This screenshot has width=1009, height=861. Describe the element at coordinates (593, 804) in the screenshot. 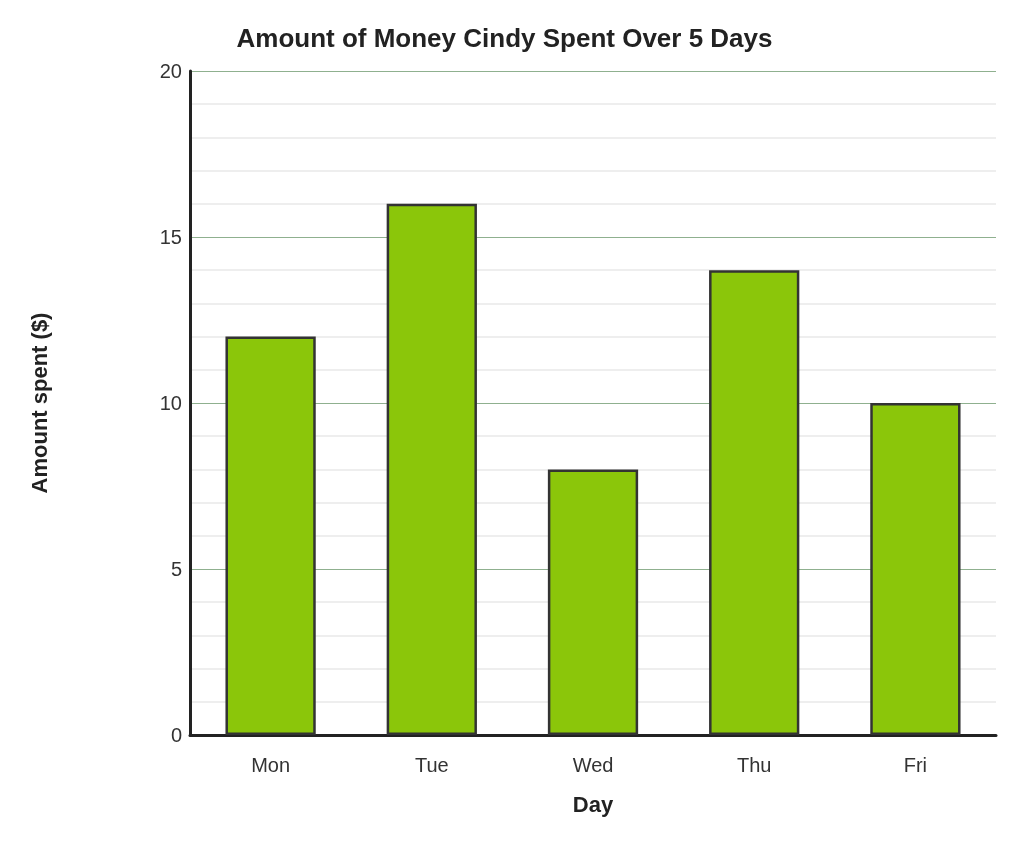

I see `x-axis-title: Day` at that location.